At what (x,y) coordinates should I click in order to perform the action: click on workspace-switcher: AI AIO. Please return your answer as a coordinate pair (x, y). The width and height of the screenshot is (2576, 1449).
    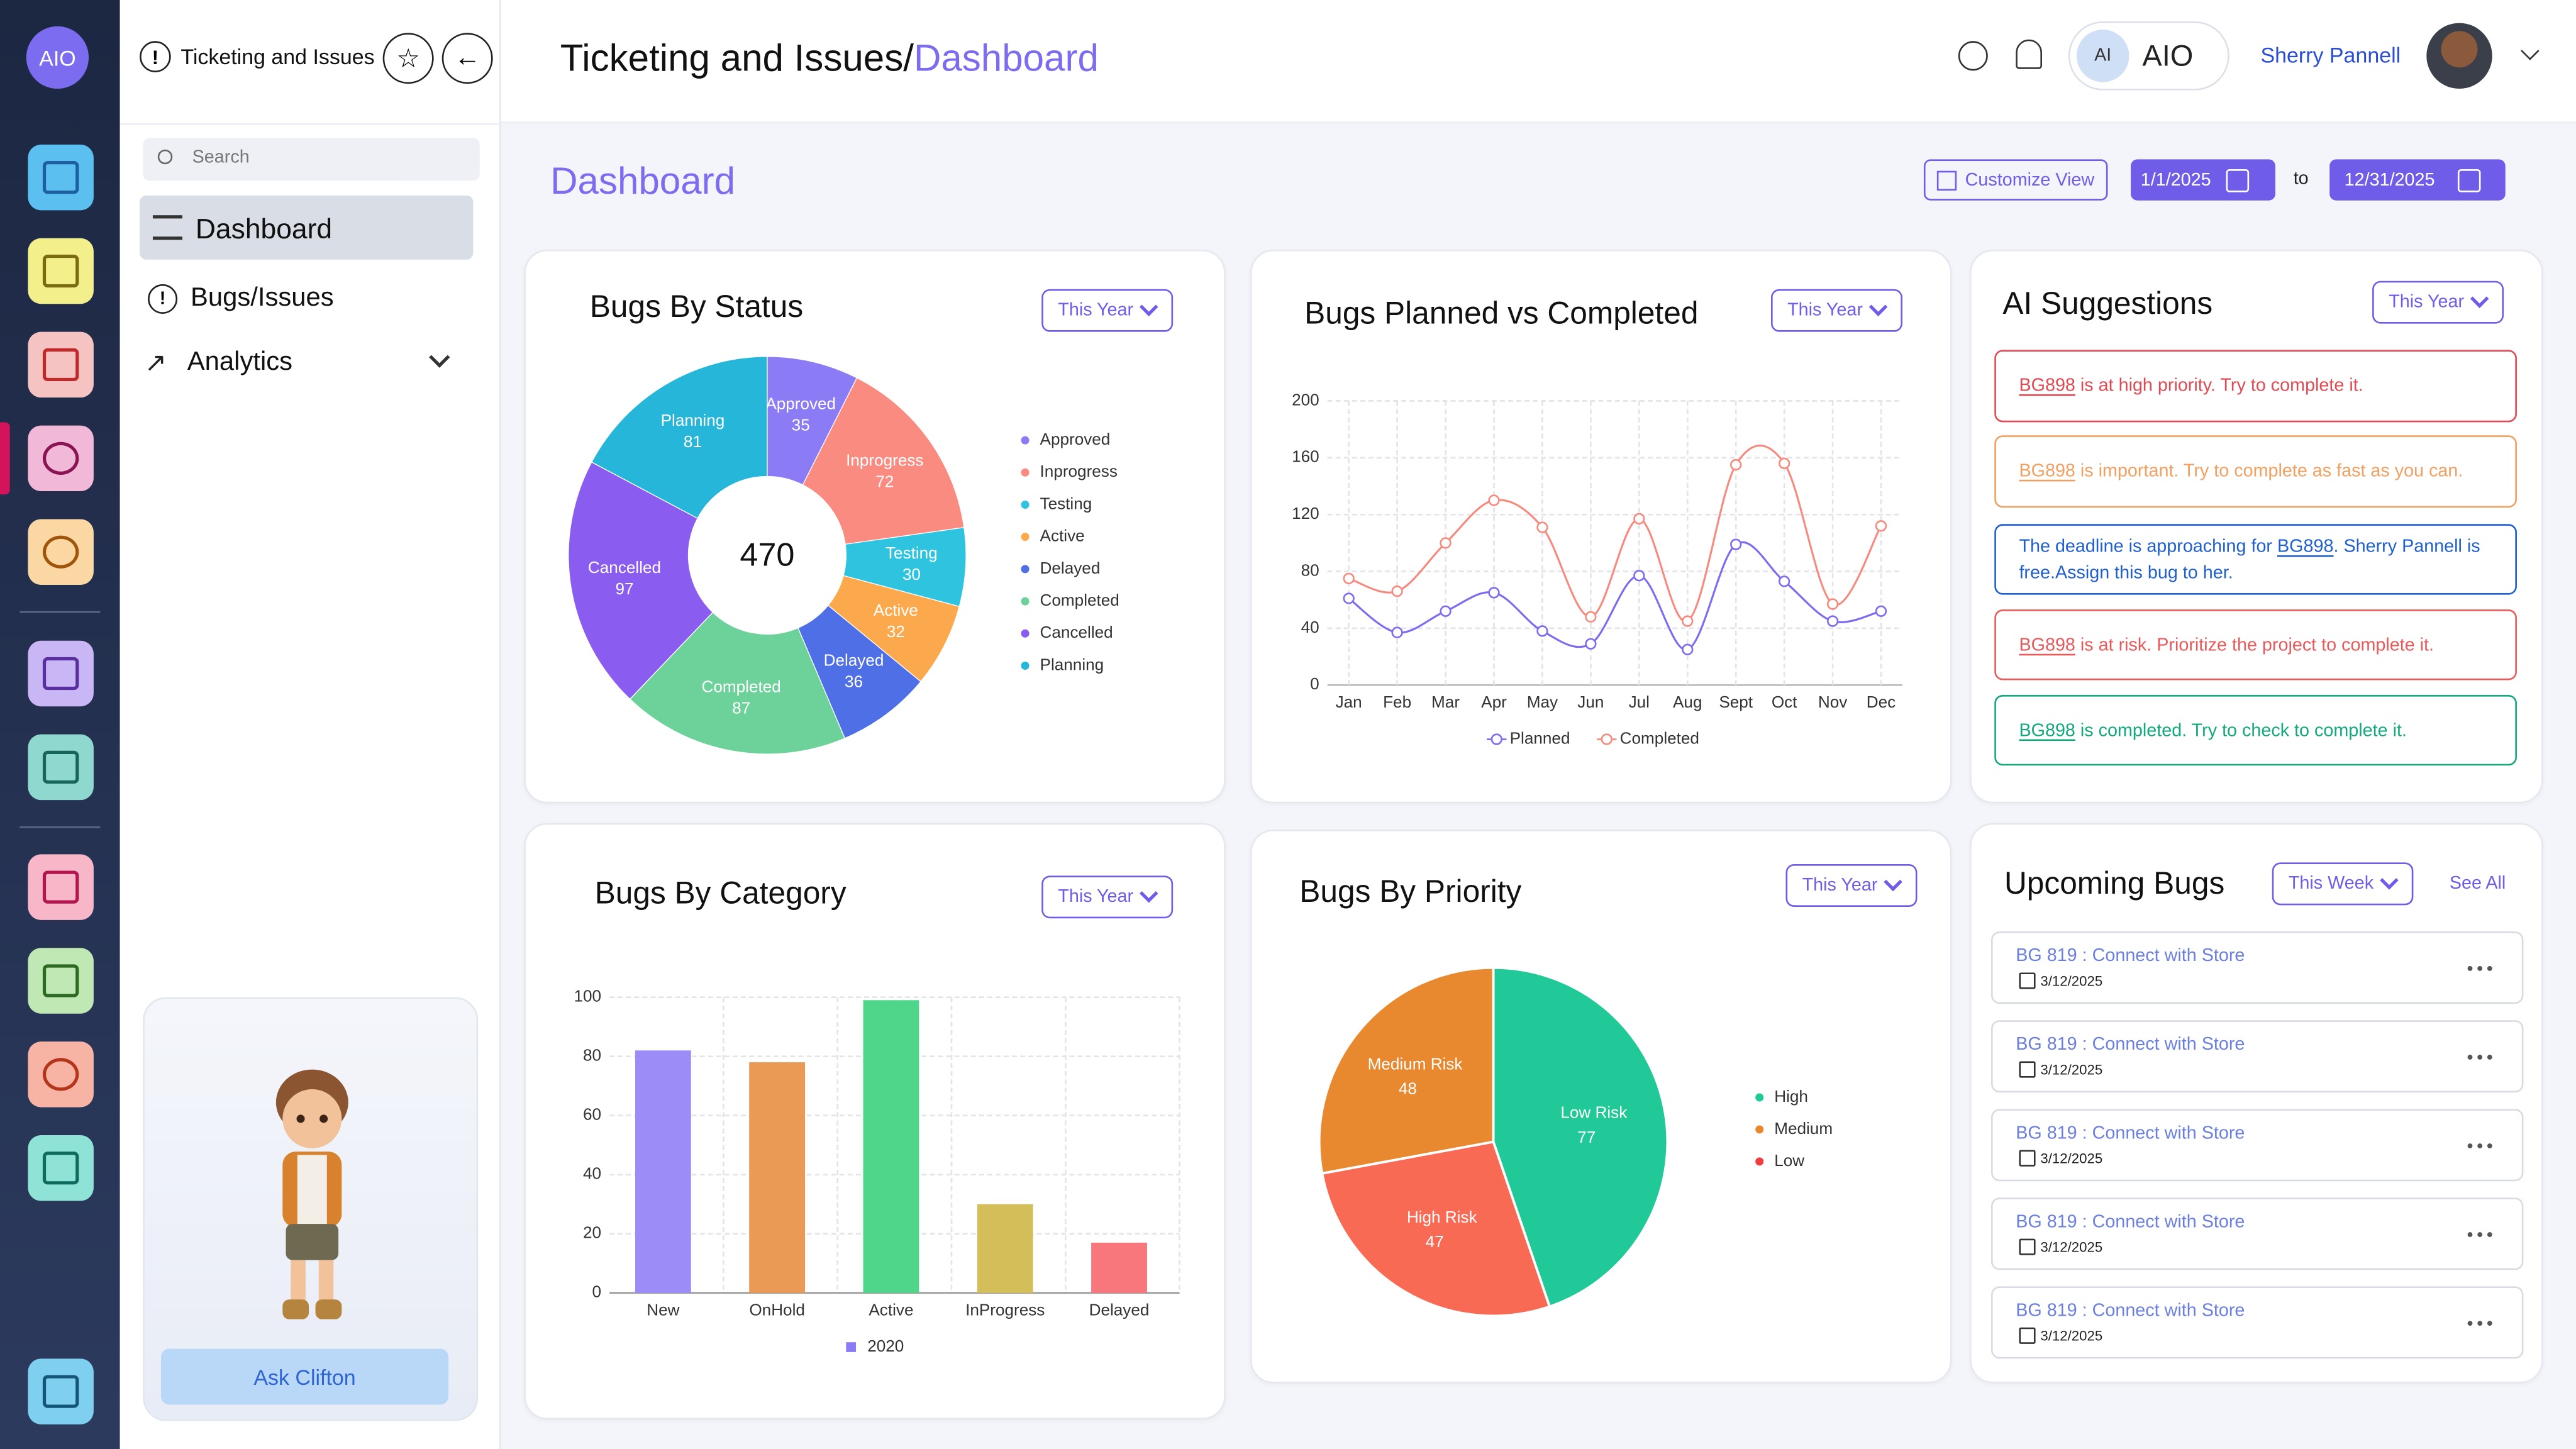
    Looking at the image, I should click on (2148, 56).